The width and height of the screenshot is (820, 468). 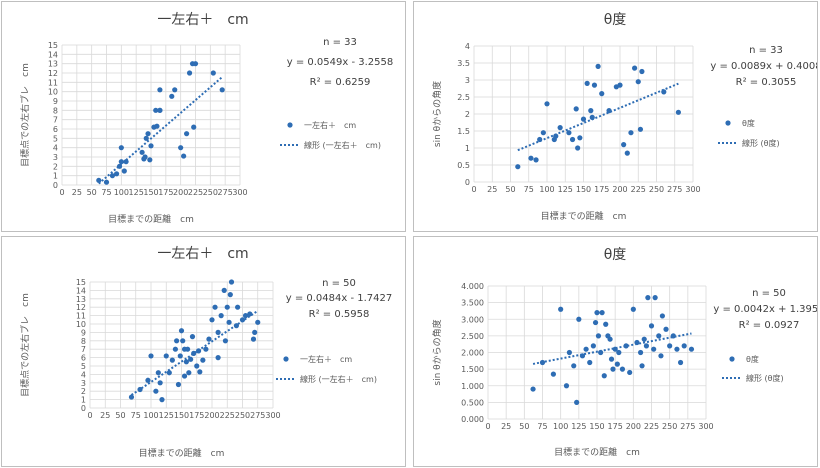 I want to click on y-tick-label: 7, so click(x=83, y=349).